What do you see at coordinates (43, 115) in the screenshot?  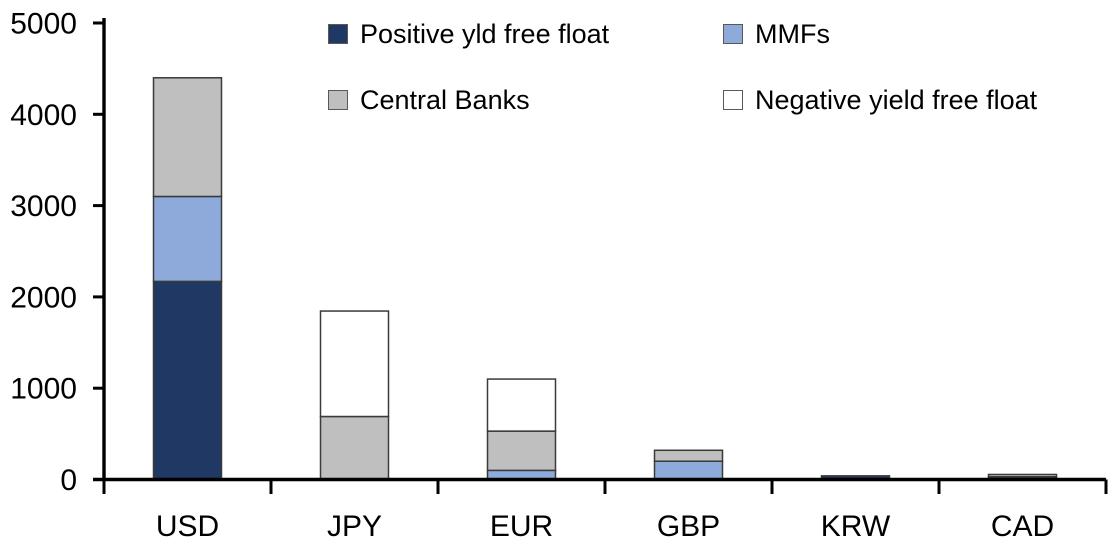 I see `y-axis-tick-label: 4000` at bounding box center [43, 115].